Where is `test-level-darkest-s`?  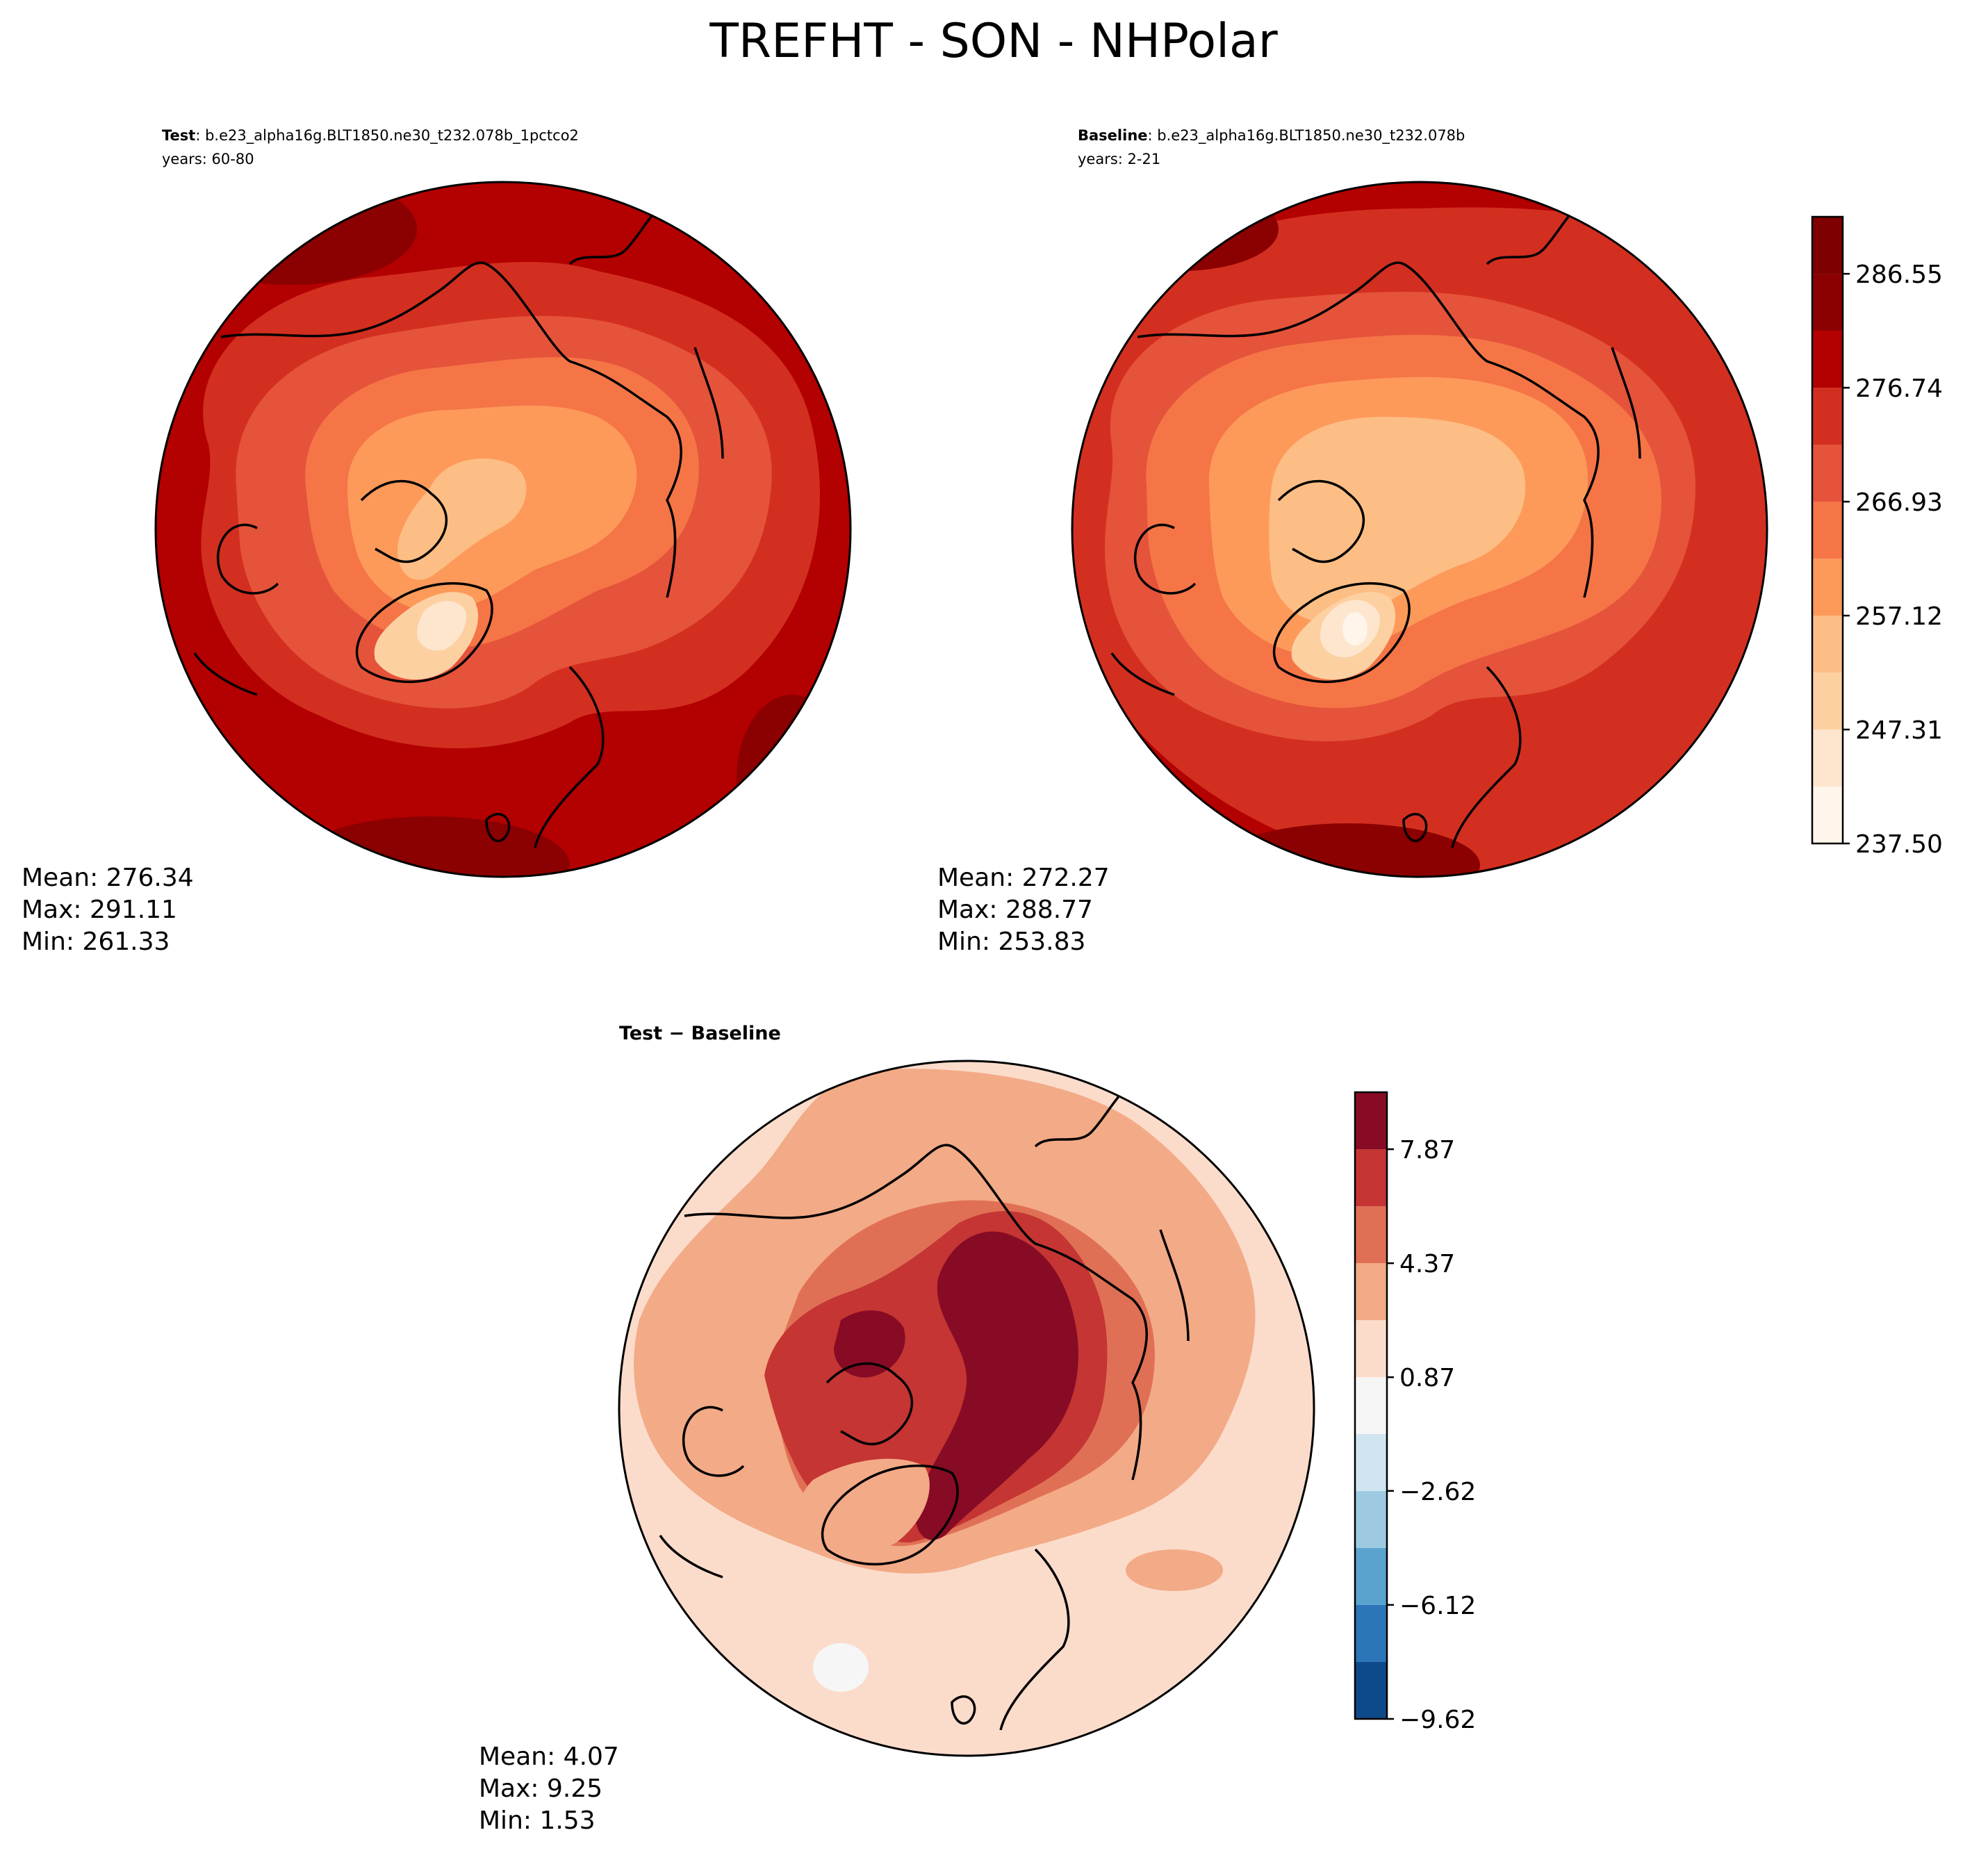
test-level-darkest-s is located at coordinates (431, 846).